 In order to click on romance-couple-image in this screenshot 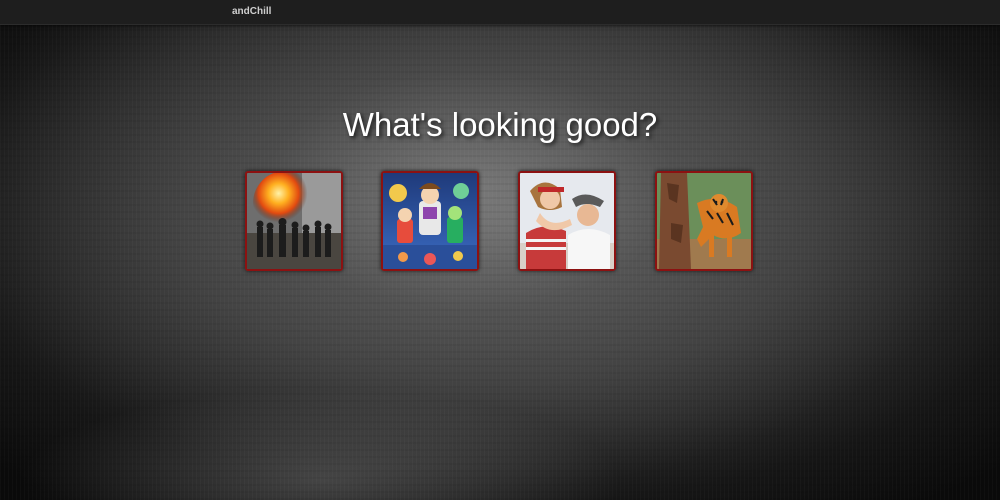, I will do `click(567, 221)`.